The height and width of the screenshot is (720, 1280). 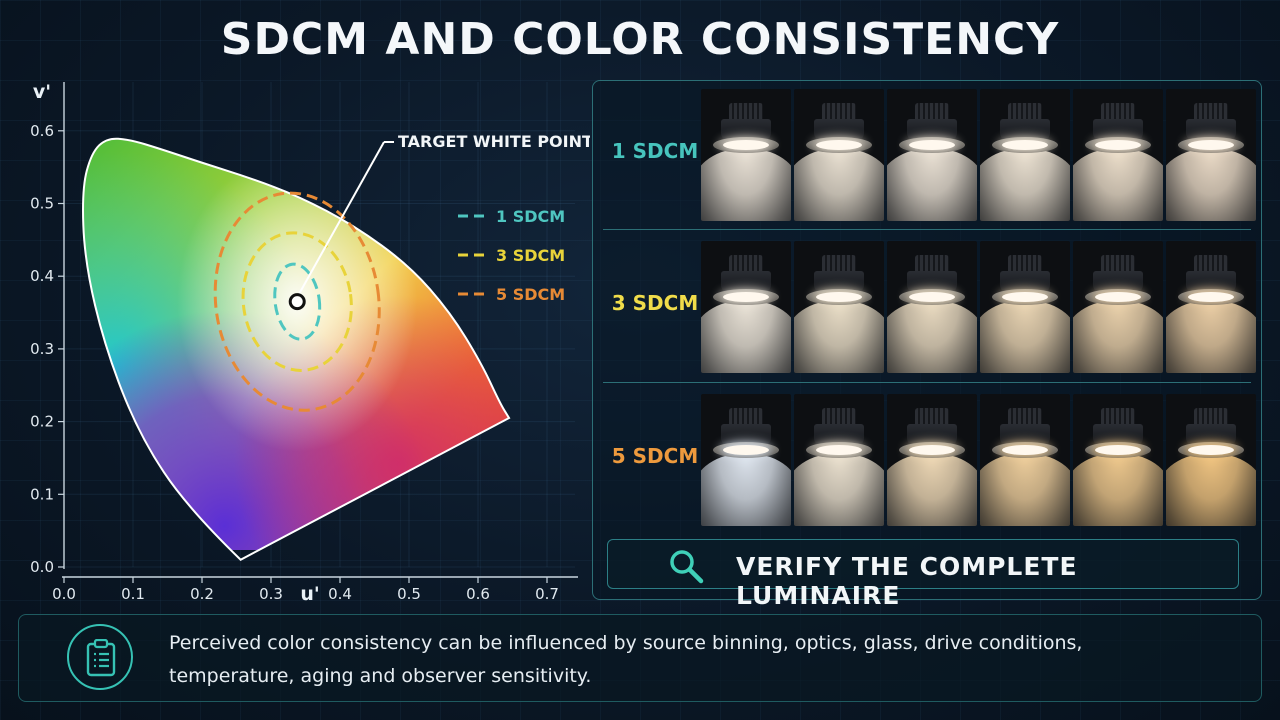 What do you see at coordinates (409, 594) in the screenshot?
I see `x-tick-label: 0.5` at bounding box center [409, 594].